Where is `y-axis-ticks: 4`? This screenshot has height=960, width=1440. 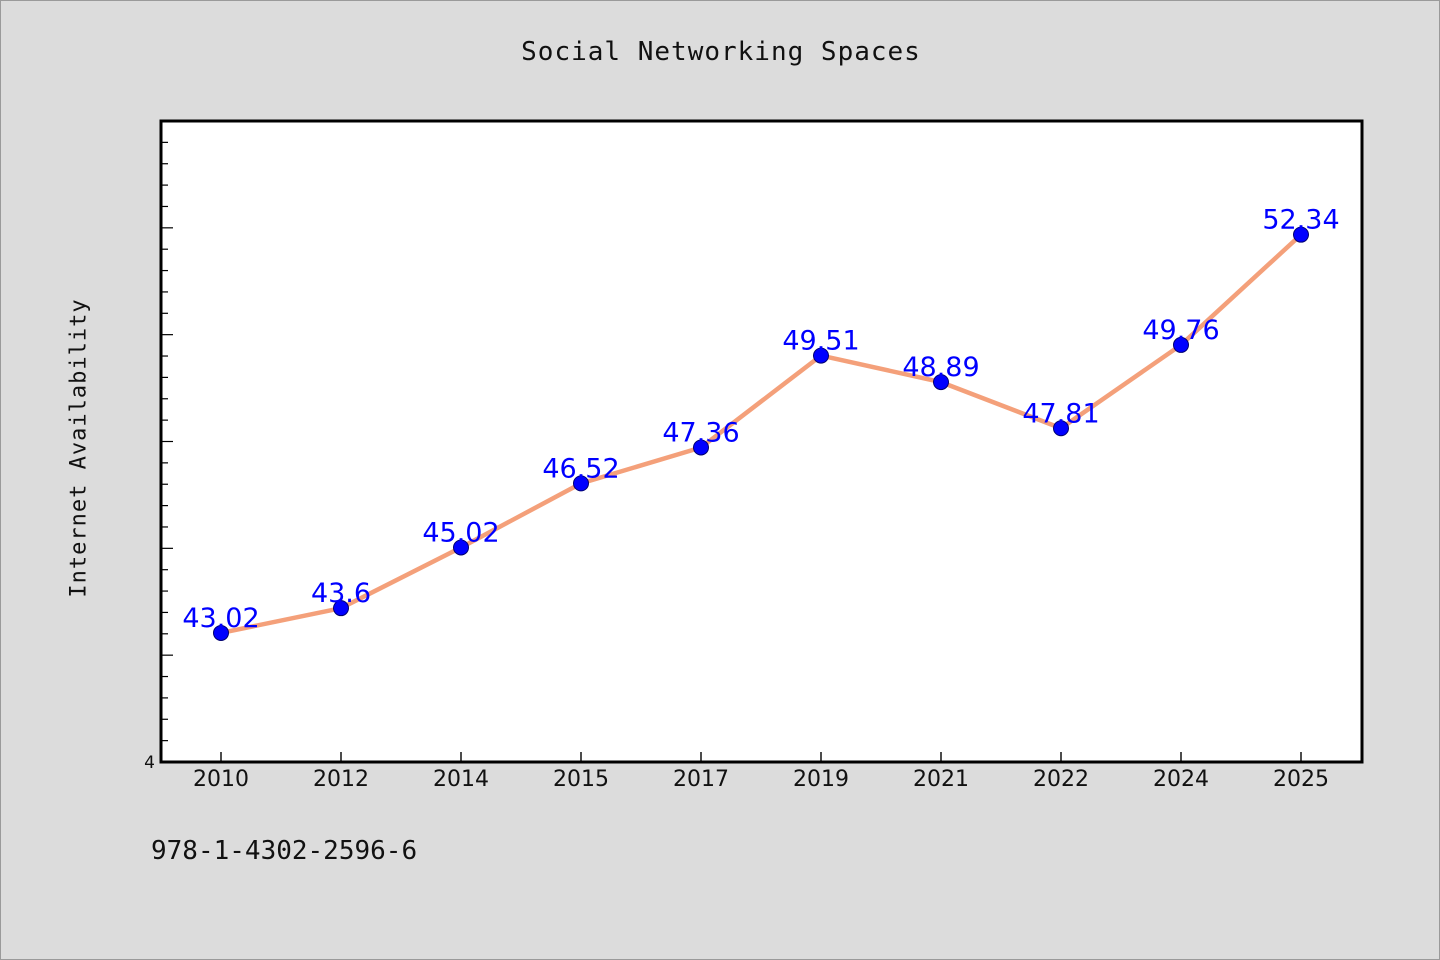 y-axis-ticks: 4 is located at coordinates (158, 457).